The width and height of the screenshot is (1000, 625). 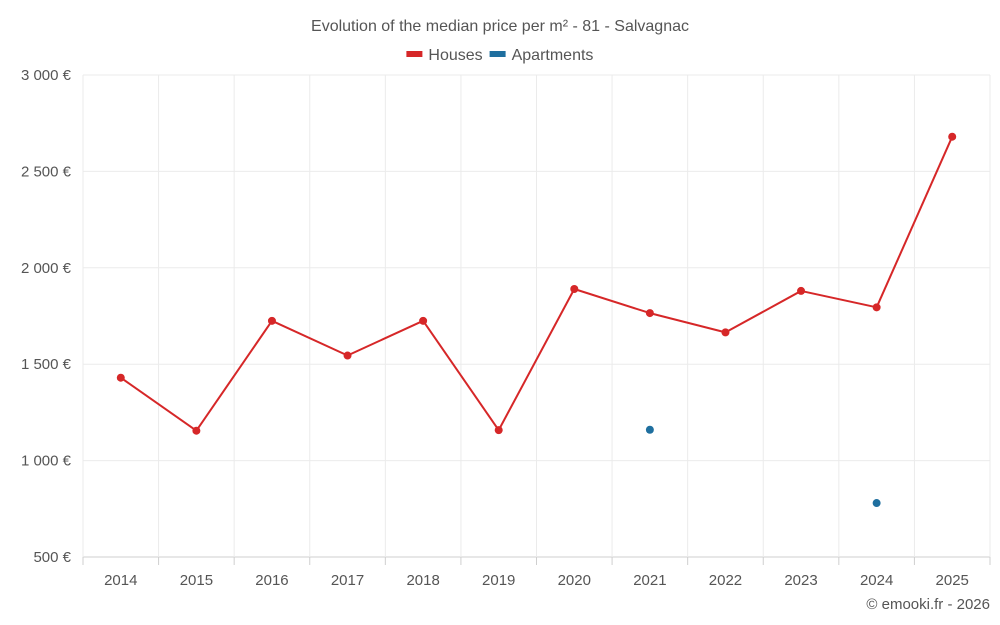 What do you see at coordinates (649, 580) in the screenshot?
I see `x-tick-label: 2021` at bounding box center [649, 580].